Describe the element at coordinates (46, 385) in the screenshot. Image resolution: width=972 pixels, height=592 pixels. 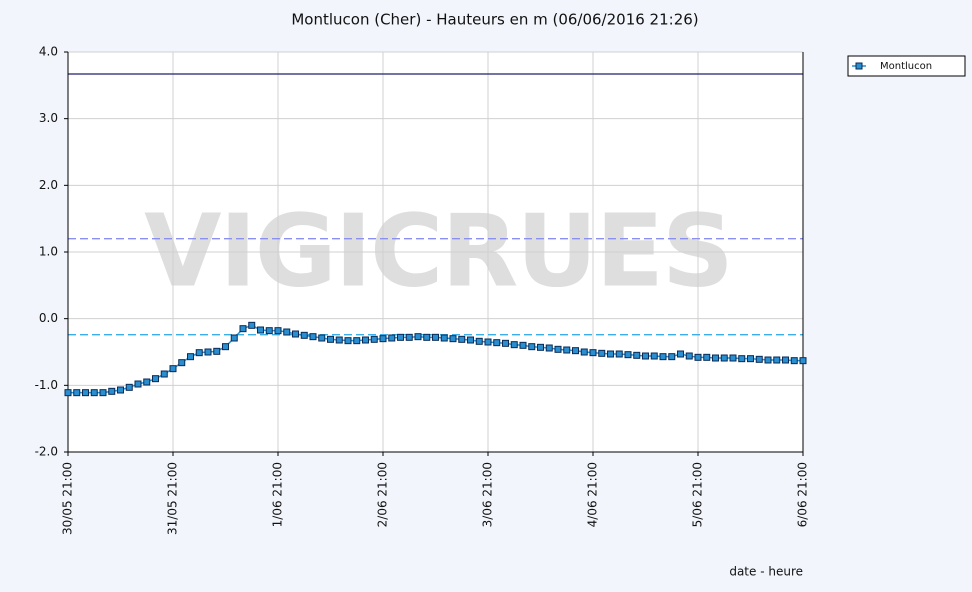
I see `y-tick-label: -1.0` at that location.